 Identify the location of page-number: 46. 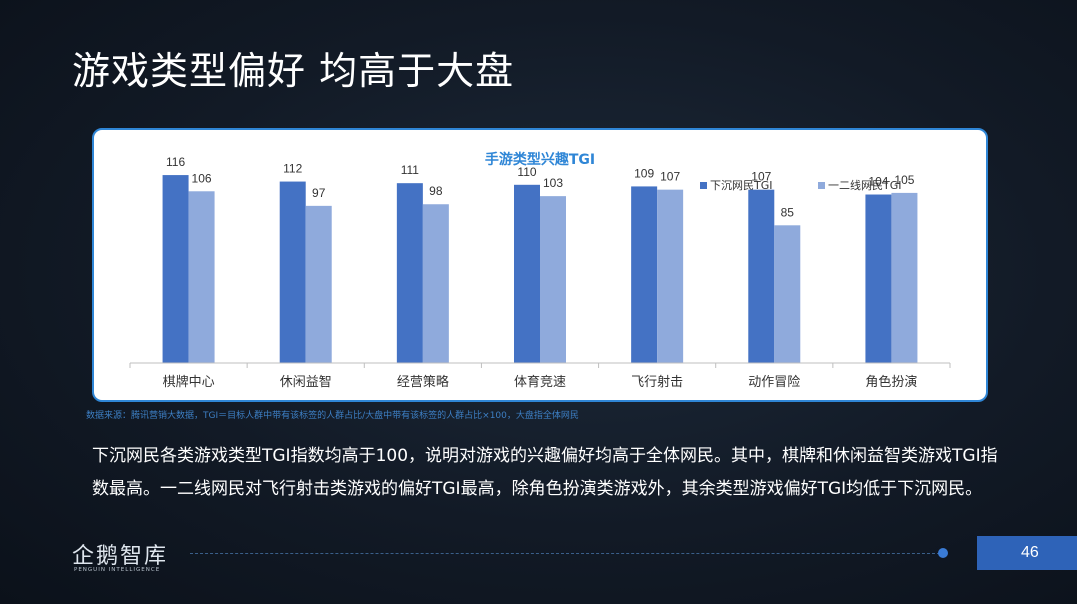
(1030, 552).